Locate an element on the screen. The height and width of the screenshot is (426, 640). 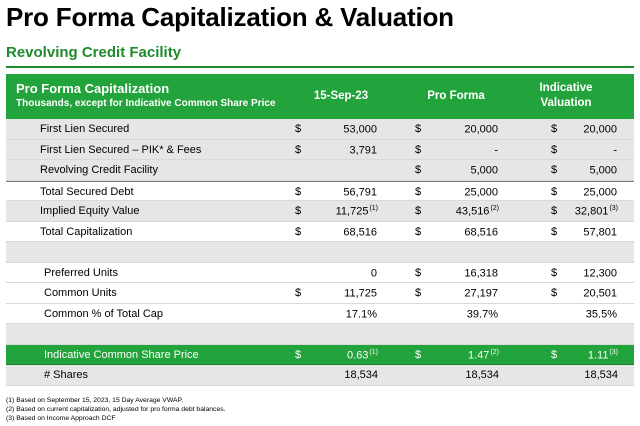
row-label: Indicative Common Share Price is located at coordinates (121, 354).